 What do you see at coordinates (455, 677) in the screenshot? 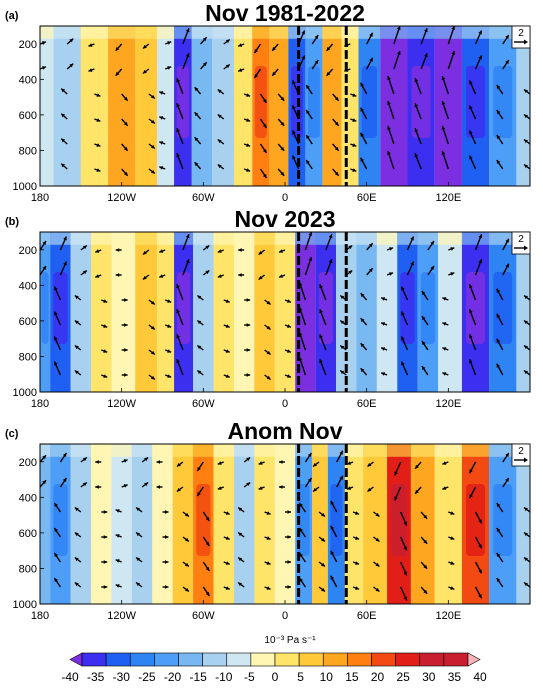
I see `colorbar-tick-label: 35` at bounding box center [455, 677].